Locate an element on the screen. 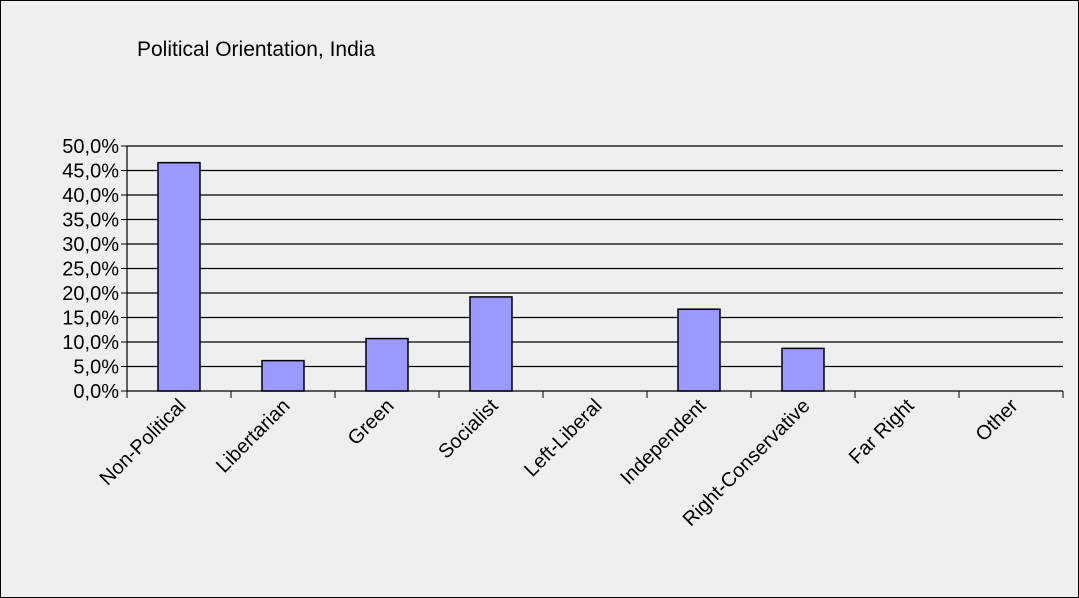  chart-title: Political Orientation, India is located at coordinates (256, 49).